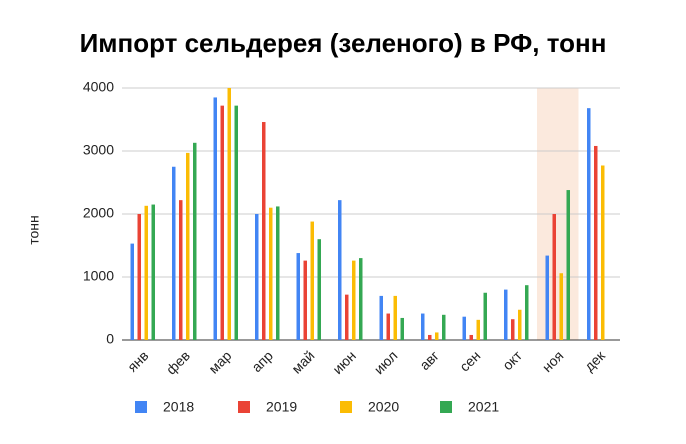 This screenshot has width=686, height=444. I want to click on x-tick-label: дек, so click(595, 361).